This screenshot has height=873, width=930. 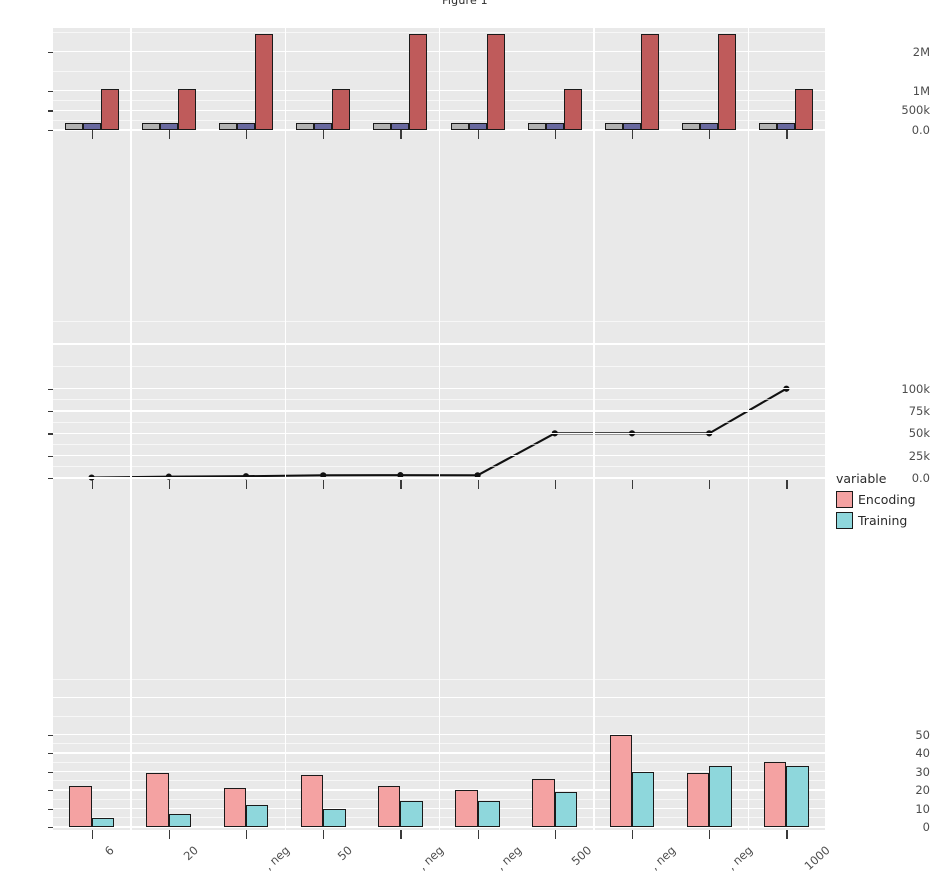 I want to click on legend-key-encoding, so click(x=844, y=499).